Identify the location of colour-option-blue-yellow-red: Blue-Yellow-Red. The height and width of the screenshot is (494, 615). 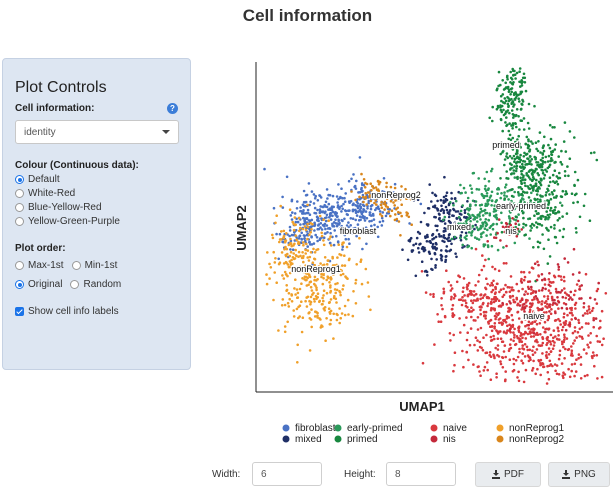
(96, 207).